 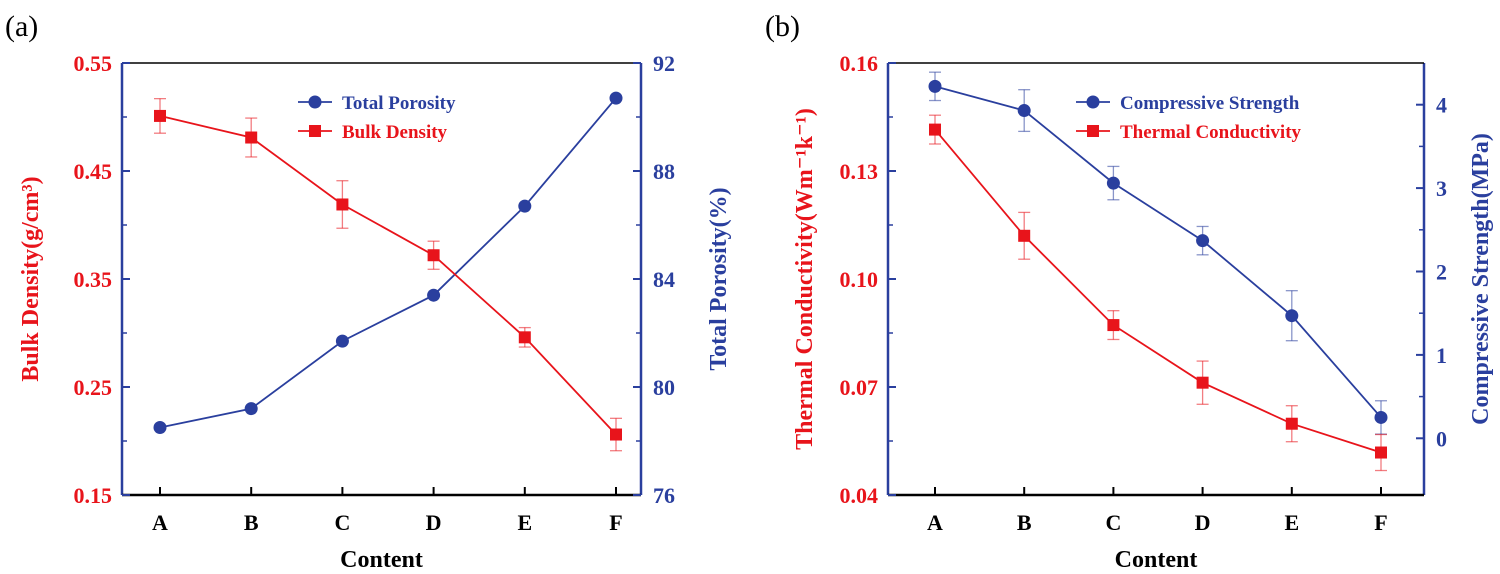 What do you see at coordinates (93, 387) in the screenshot?
I see `left-y-tick-label: 0.25` at bounding box center [93, 387].